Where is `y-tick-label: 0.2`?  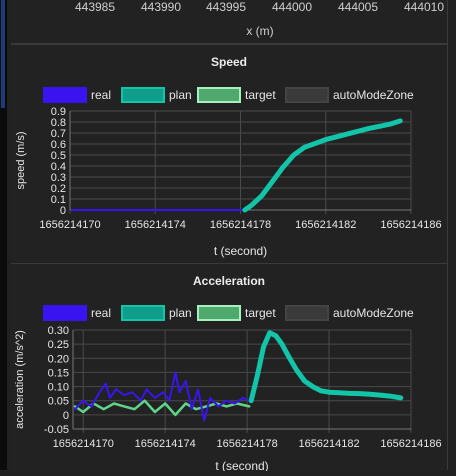 y-tick-label: 0.2 is located at coordinates (58, 189).